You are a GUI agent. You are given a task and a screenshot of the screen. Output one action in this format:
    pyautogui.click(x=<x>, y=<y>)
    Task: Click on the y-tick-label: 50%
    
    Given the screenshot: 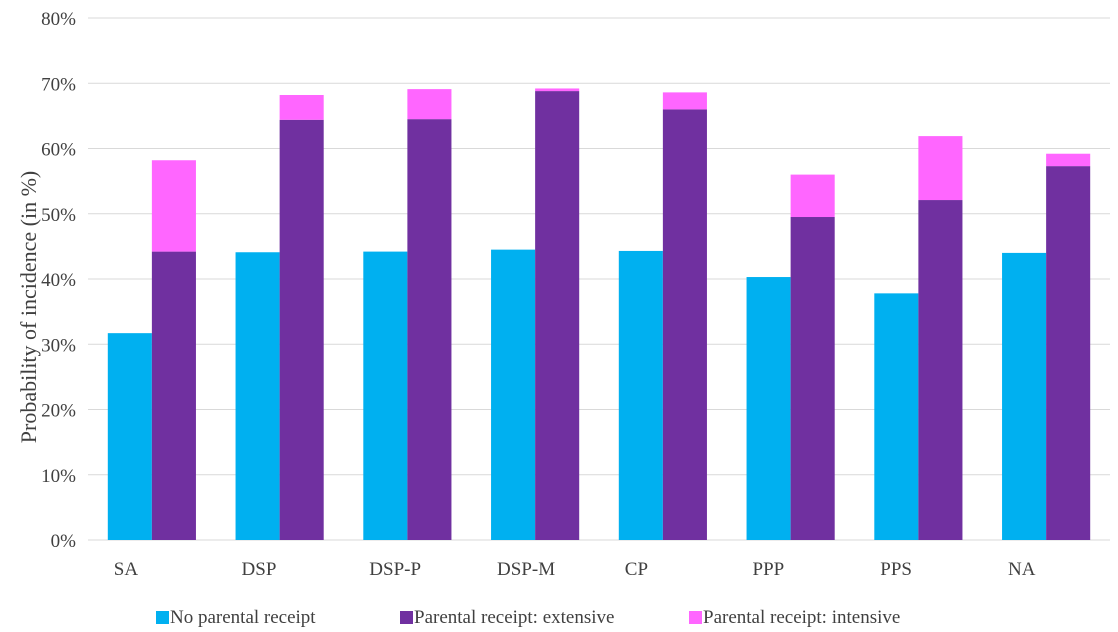 What is the action you would take?
    pyautogui.click(x=58, y=215)
    